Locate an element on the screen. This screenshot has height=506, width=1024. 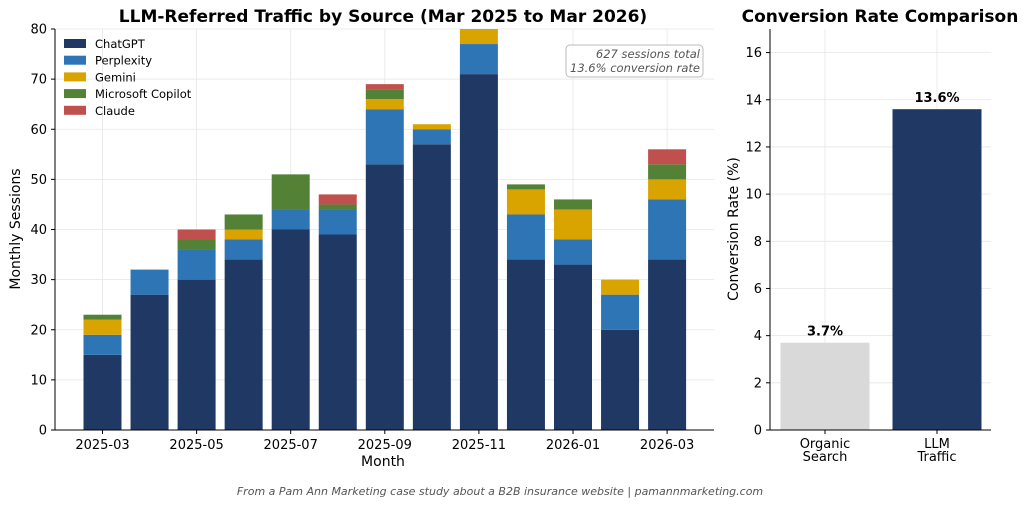
legend-label: ChatGPT is located at coordinates (120, 44).